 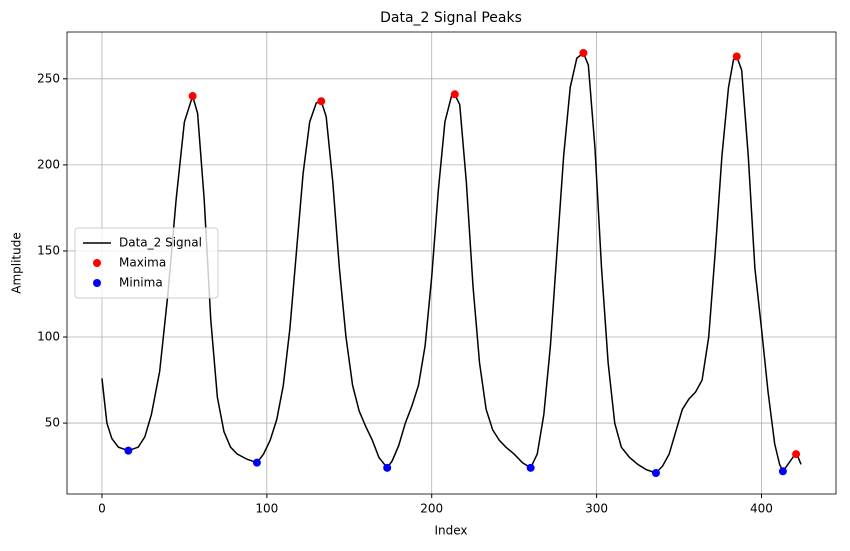 What do you see at coordinates (48, 337) in the screenshot?
I see `y-tick-label: 100` at bounding box center [48, 337].